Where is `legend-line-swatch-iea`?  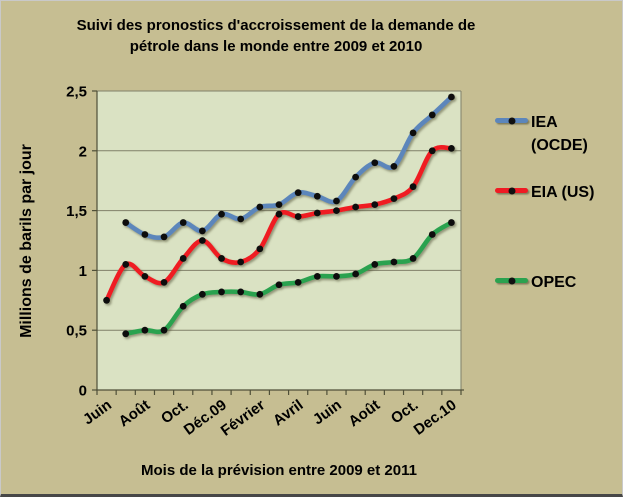 legend-line-swatch-iea is located at coordinates (511, 120).